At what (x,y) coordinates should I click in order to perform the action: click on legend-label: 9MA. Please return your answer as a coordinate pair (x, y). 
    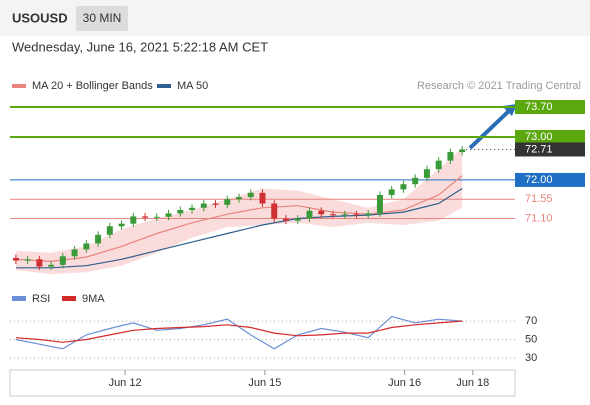
    Looking at the image, I should click on (93, 299).